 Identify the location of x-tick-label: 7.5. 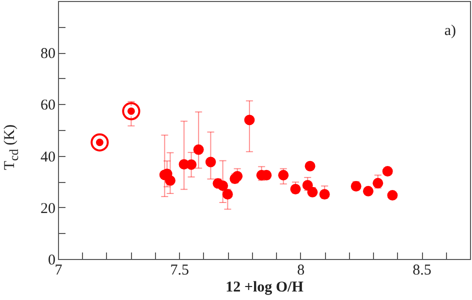
(180, 270).